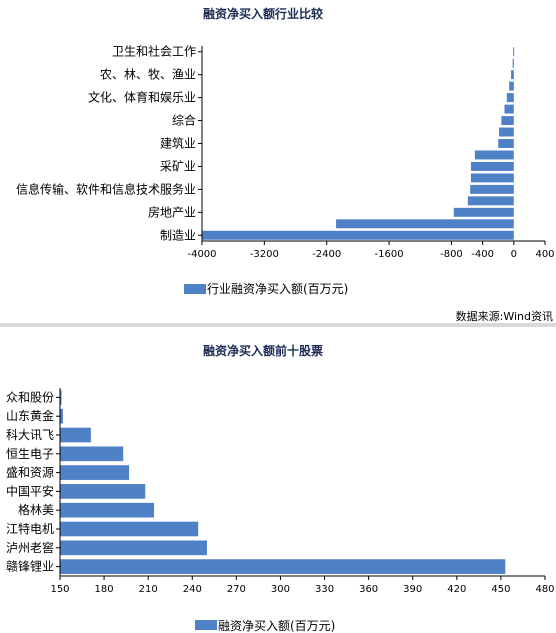 Image resolution: width=556 pixels, height=633 pixels. Describe the element at coordinates (178, 143) in the screenshot. I see `category-label: 建筑业` at that location.